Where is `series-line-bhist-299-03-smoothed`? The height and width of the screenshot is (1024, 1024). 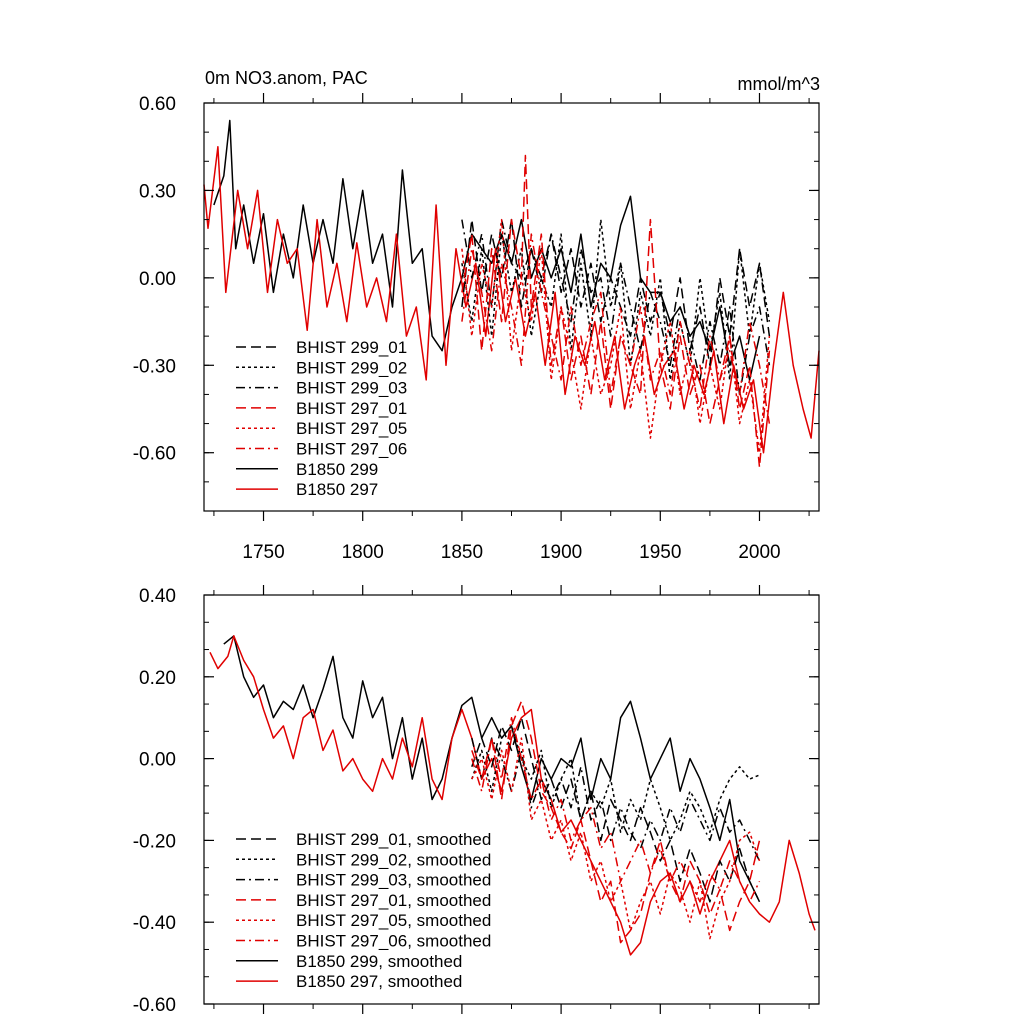
series-line-bhist-299-03-smoothed is located at coordinates (616, 799).